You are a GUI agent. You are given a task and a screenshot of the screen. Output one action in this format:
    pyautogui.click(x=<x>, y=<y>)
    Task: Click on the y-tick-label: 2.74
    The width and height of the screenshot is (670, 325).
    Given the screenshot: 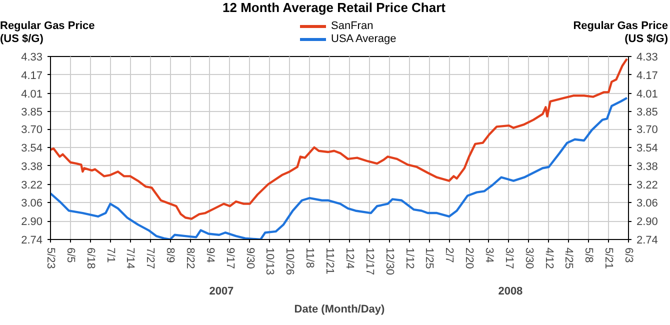 What is the action you would take?
    pyautogui.click(x=32, y=240)
    